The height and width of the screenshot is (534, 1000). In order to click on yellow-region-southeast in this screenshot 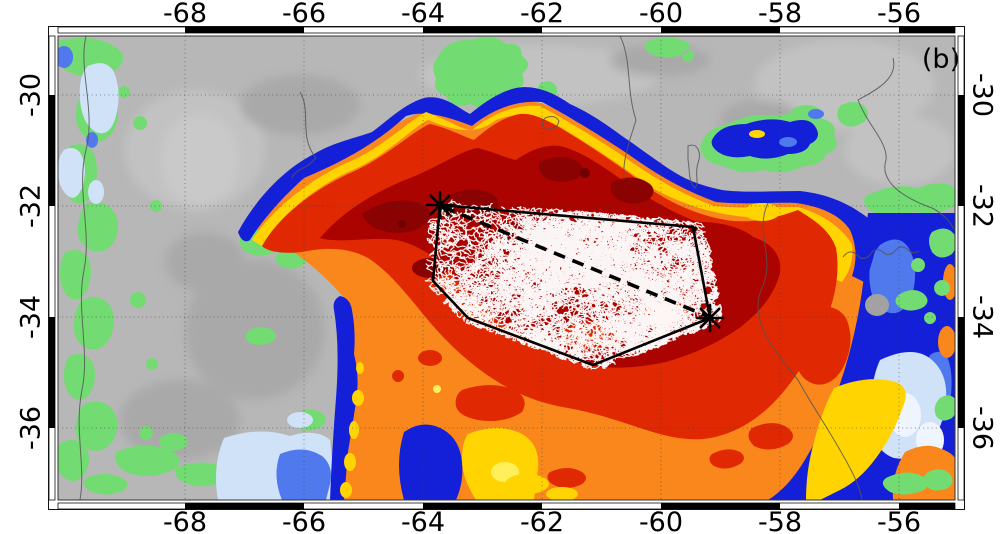, I will do `click(856, 439)`.